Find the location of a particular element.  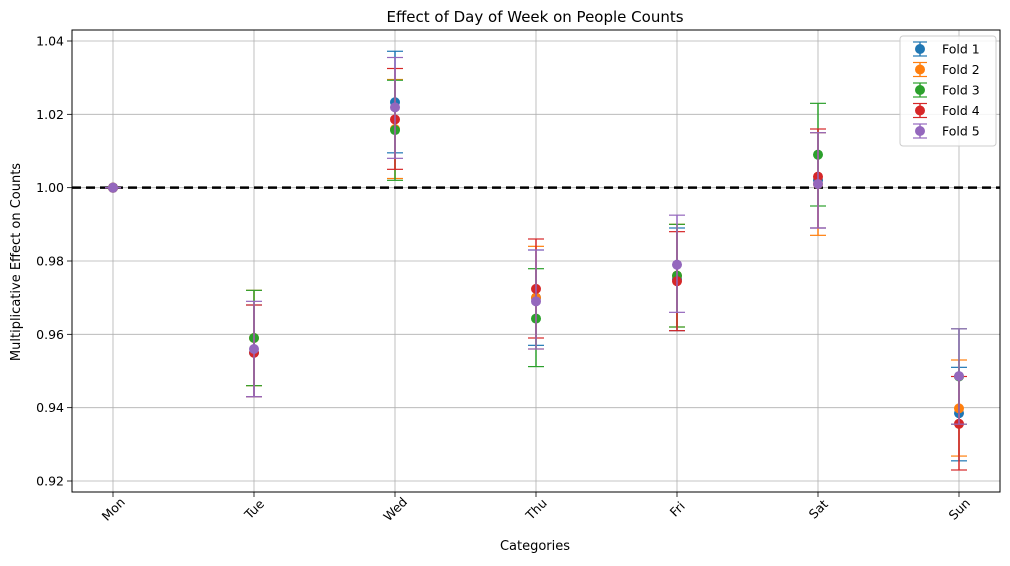

chart-title: Effect of Day of Week on People Counts is located at coordinates (534, 17).